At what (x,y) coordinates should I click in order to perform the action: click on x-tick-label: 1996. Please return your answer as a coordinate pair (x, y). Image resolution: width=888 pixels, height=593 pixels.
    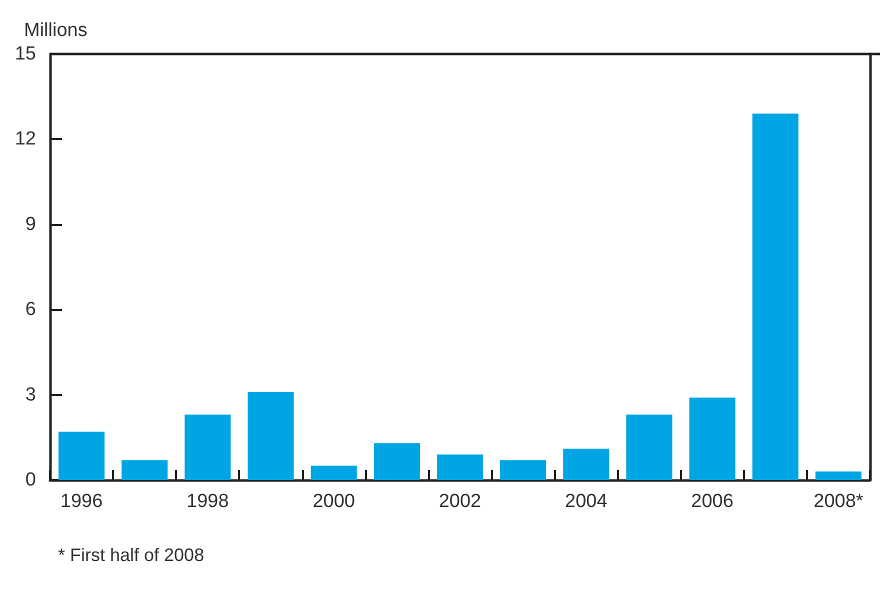
    Looking at the image, I should click on (81, 501).